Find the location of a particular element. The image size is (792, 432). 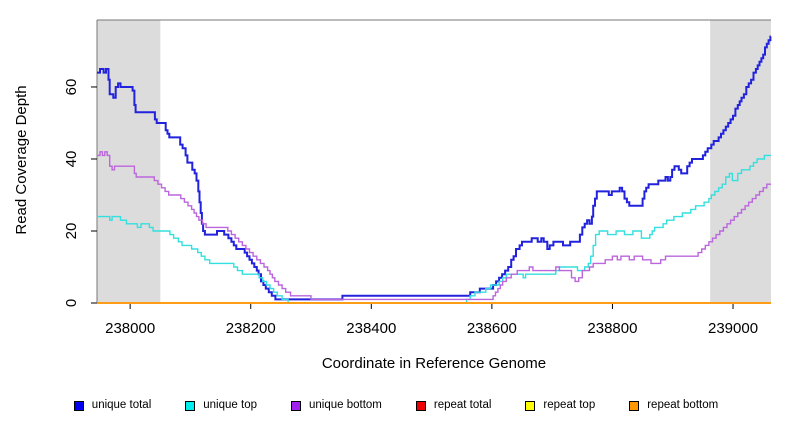

legend-item-repeat-bottom: repeat bottom is located at coordinates (673, 405).